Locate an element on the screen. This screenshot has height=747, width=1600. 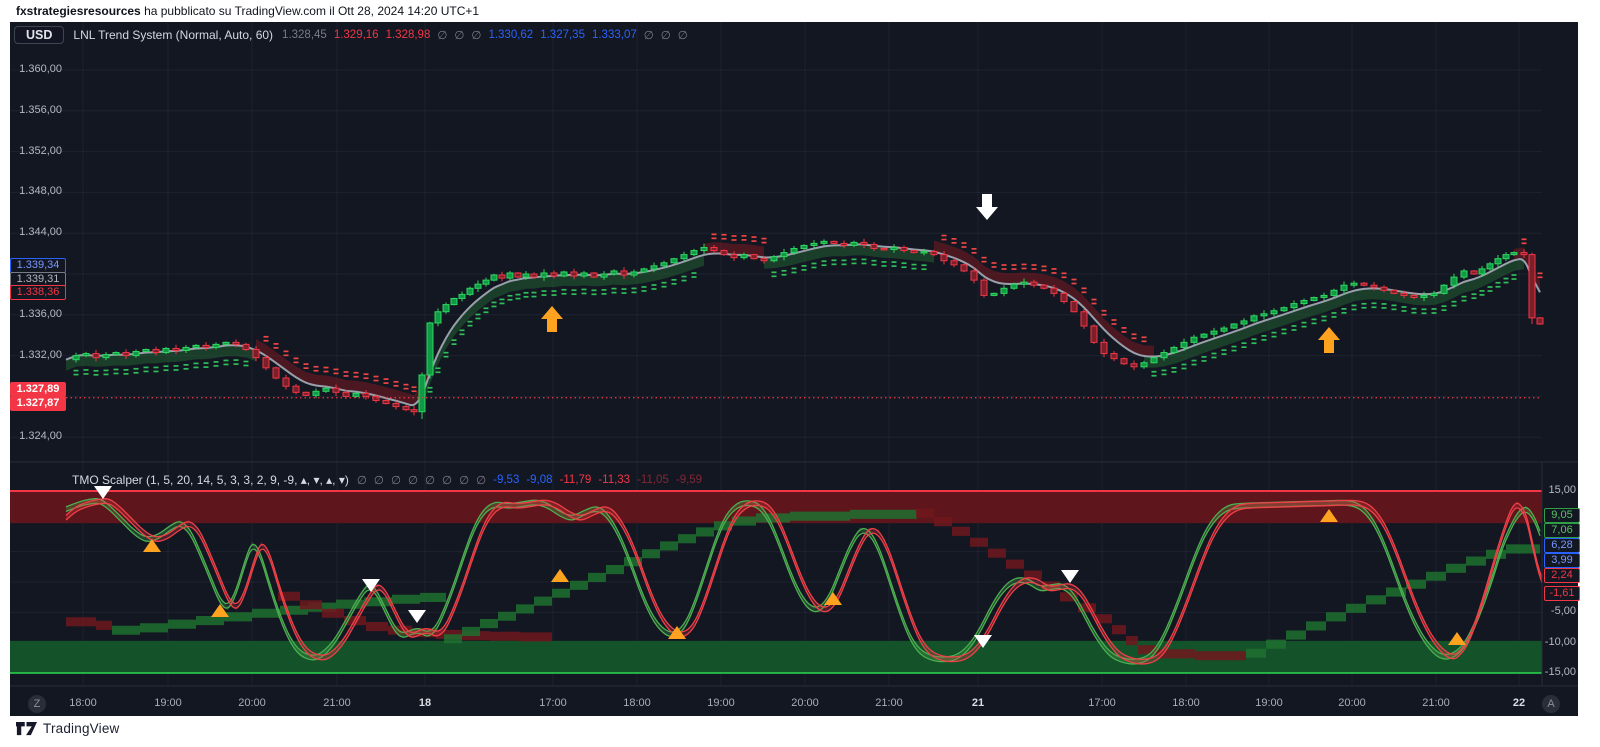
time-axis-label: 20:00 is located at coordinates (805, 703).